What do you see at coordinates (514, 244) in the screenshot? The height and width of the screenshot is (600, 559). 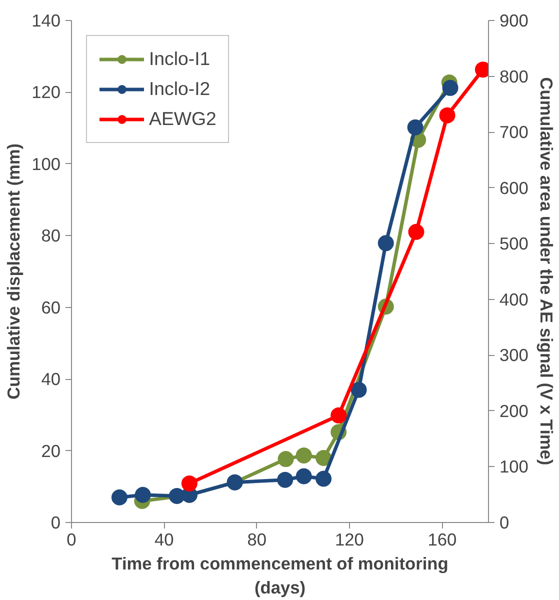 I see `y2-tick-label: 500` at bounding box center [514, 244].